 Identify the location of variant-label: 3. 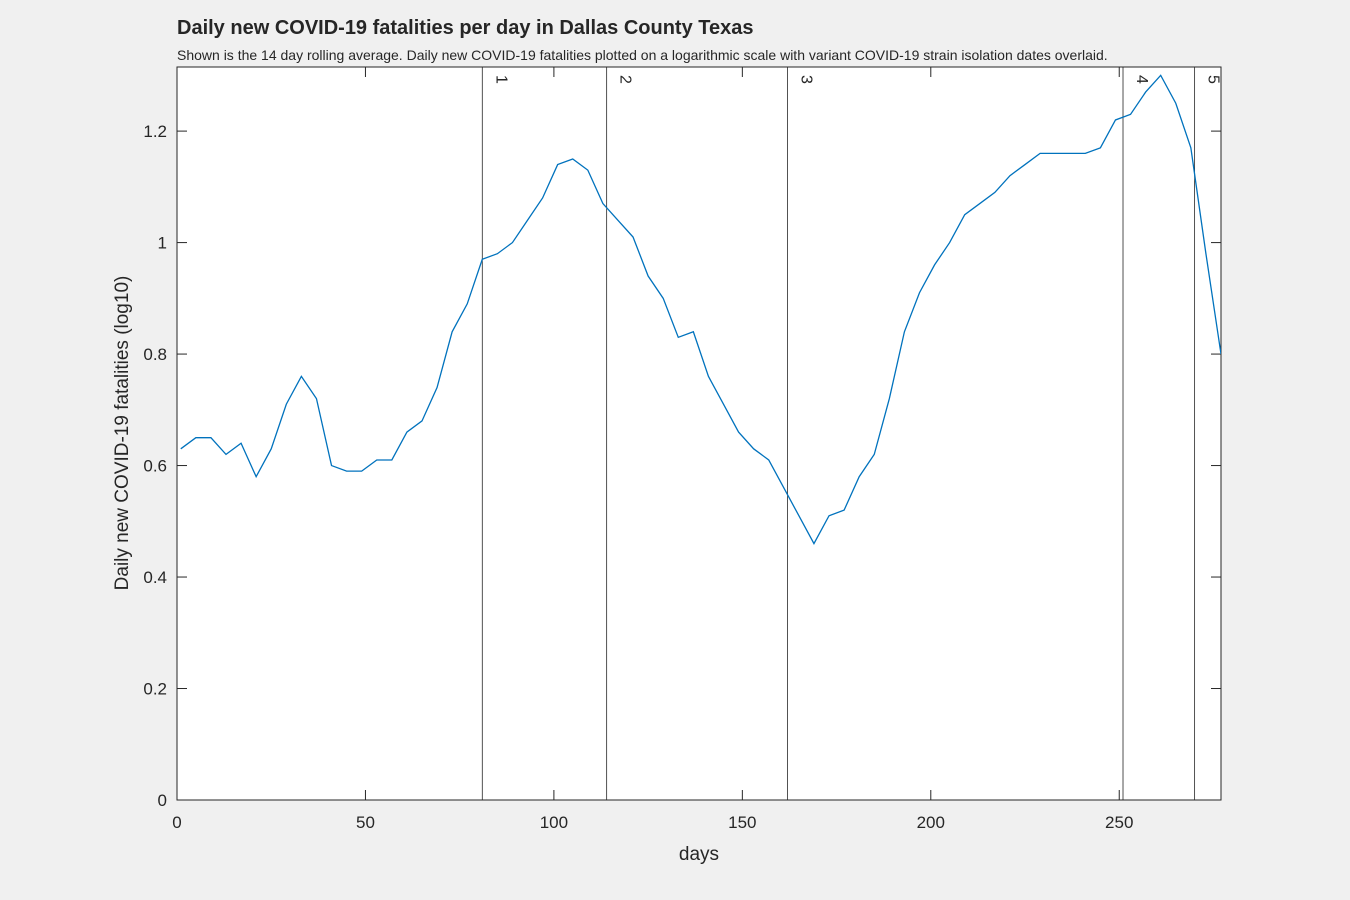
(806, 79).